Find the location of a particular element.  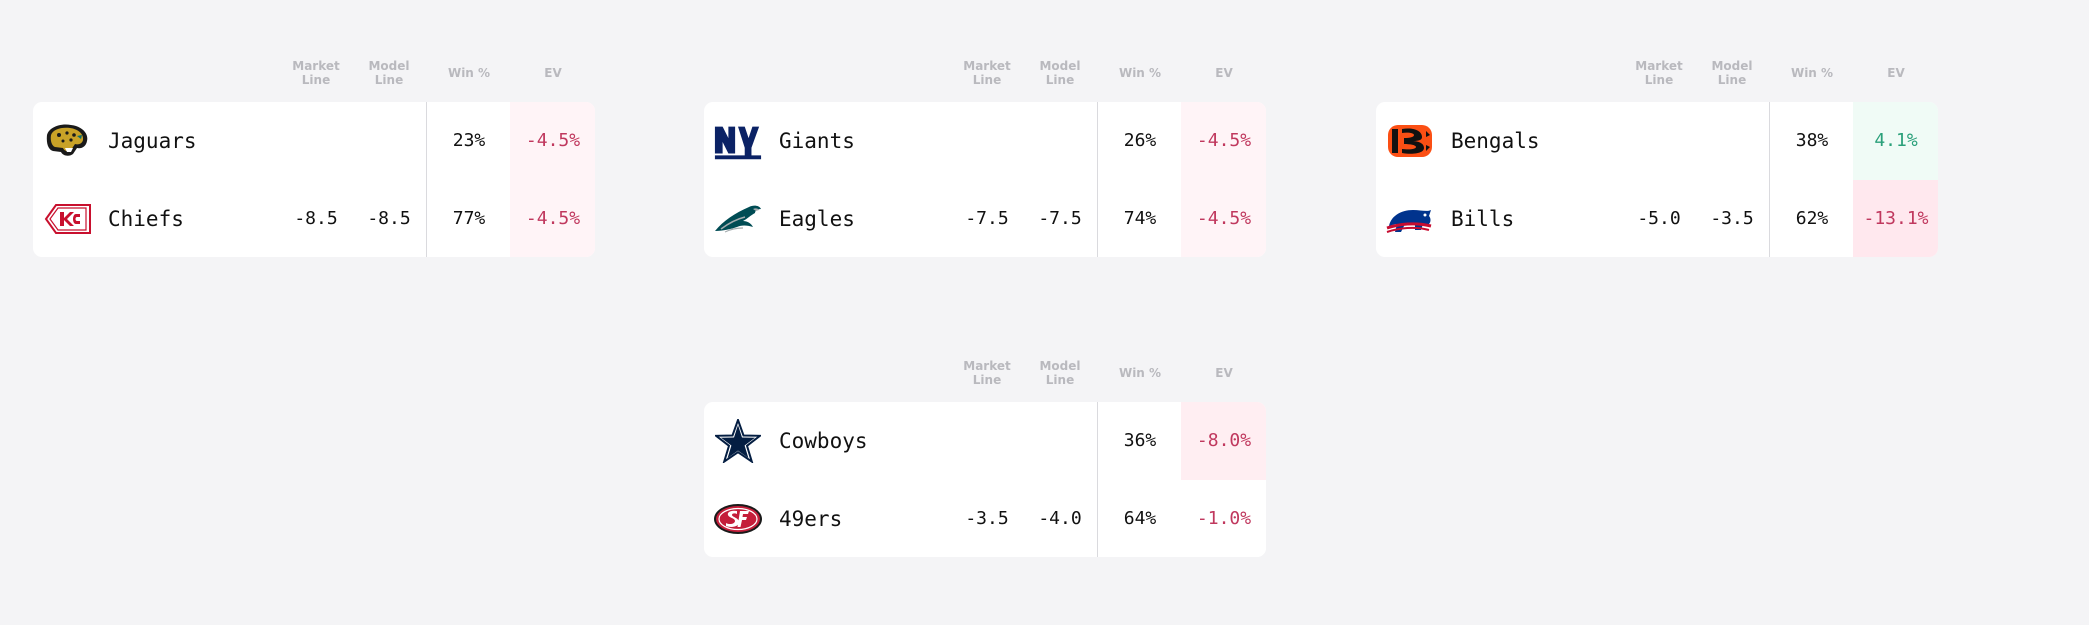

ev-value: -1.0% is located at coordinates (1224, 518).